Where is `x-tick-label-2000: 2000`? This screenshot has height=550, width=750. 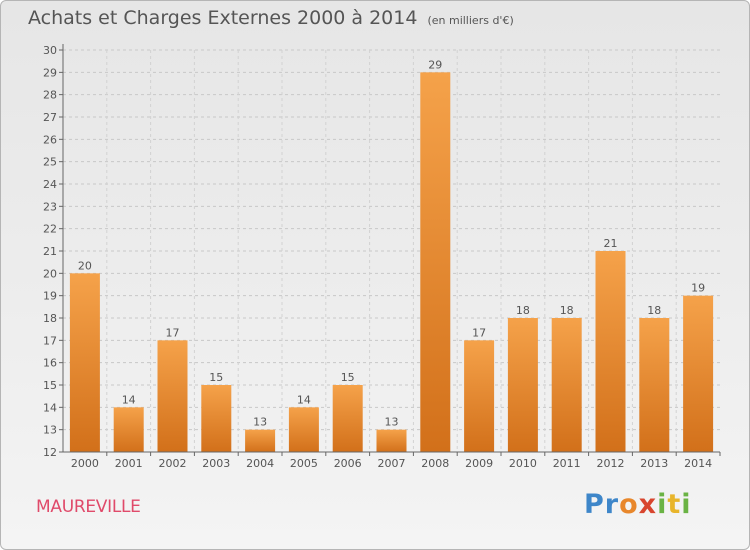
x-tick-label-2000: 2000 is located at coordinates (85, 463).